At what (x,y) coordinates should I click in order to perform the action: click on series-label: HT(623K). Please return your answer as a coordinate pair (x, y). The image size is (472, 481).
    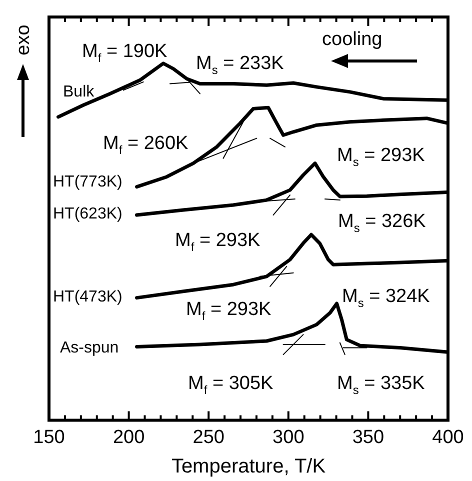
    Looking at the image, I should click on (87, 213).